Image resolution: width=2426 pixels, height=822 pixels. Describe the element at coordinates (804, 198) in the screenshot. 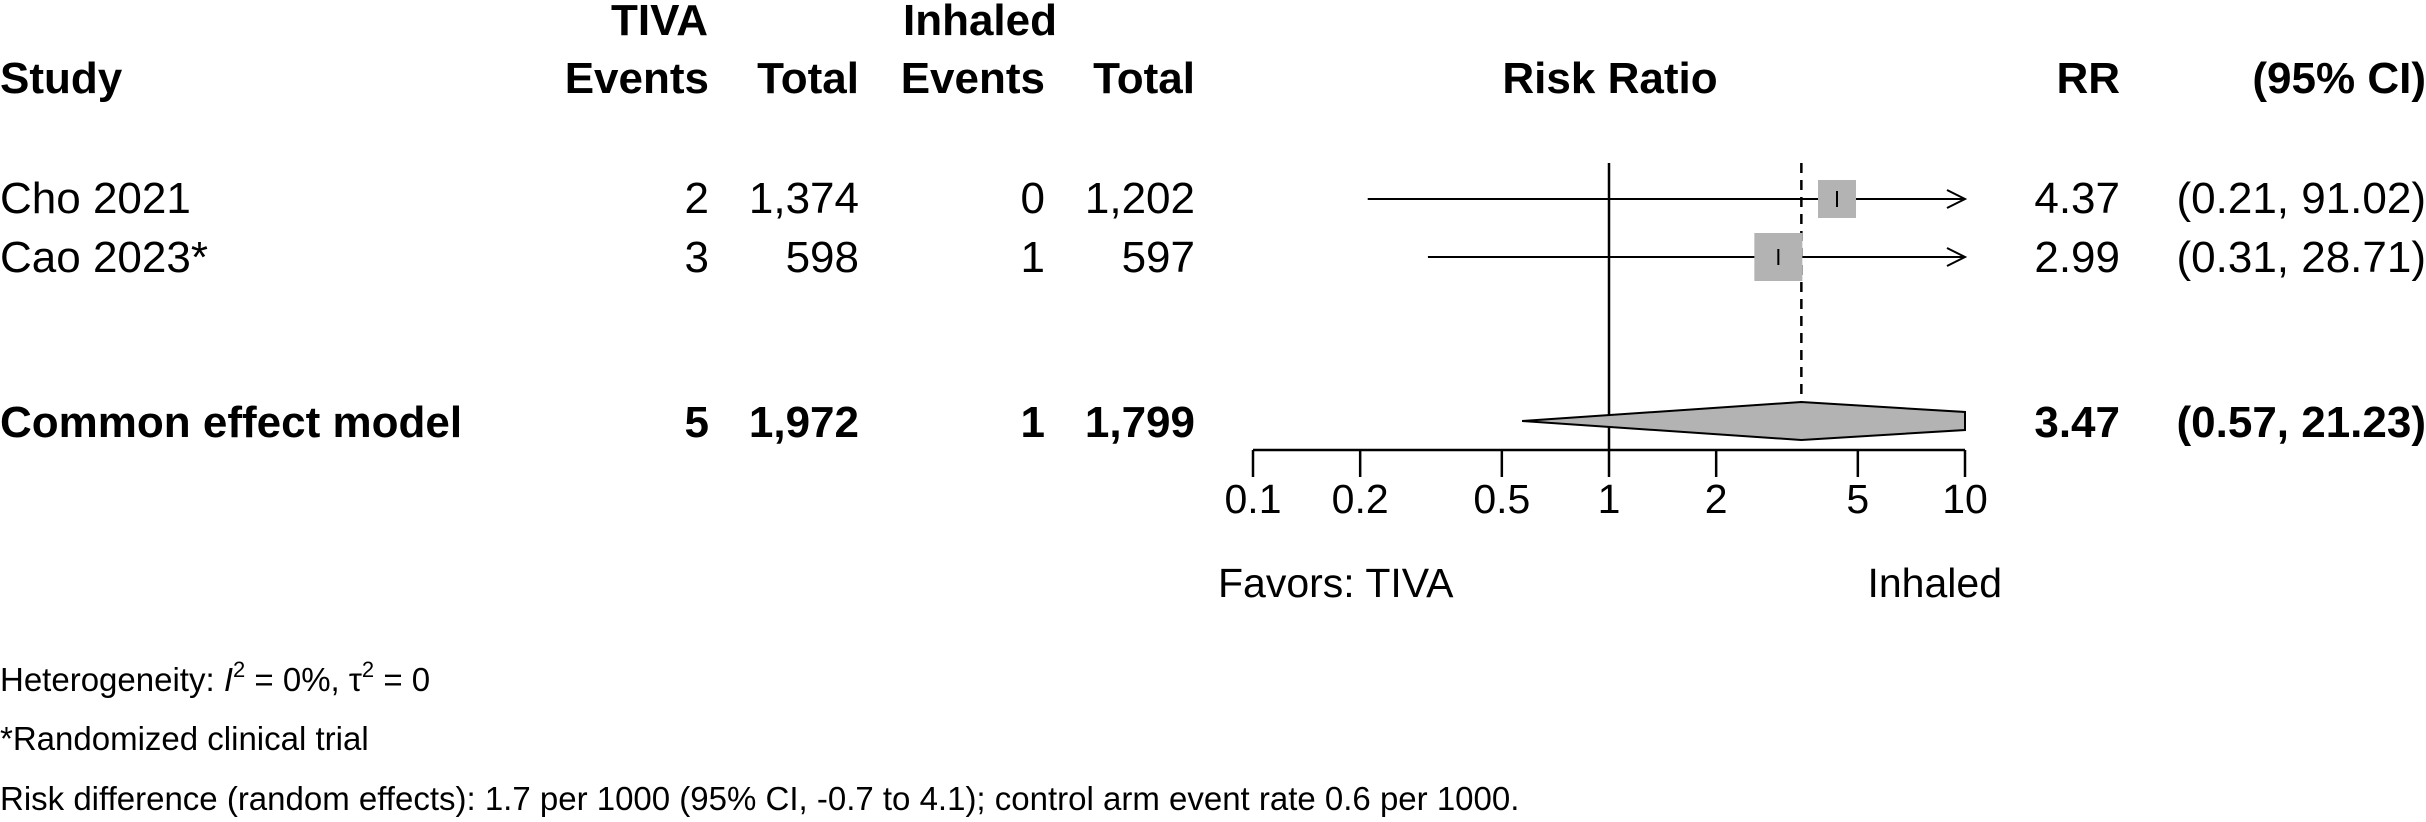

I see `total1-cell: 1,374` at that location.